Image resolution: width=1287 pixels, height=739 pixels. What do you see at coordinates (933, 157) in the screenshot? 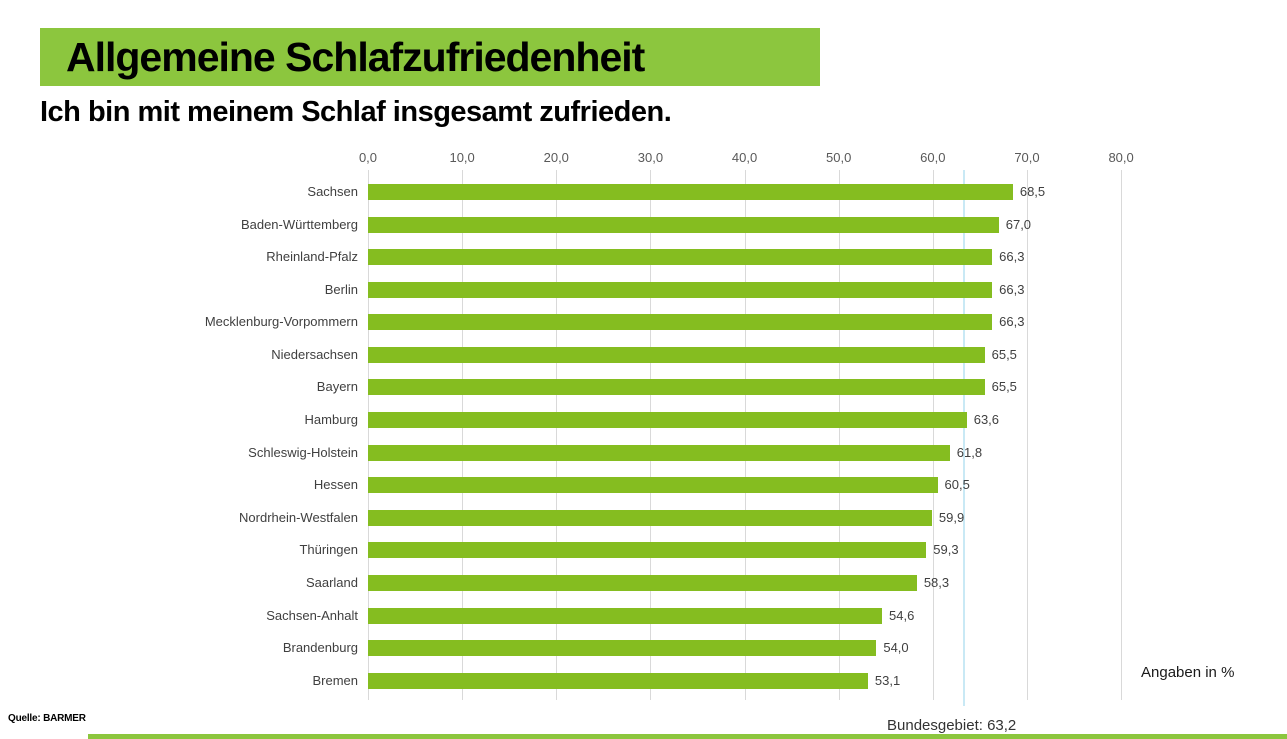
I see `x-axis-tick-label: 60,0` at bounding box center [933, 157].